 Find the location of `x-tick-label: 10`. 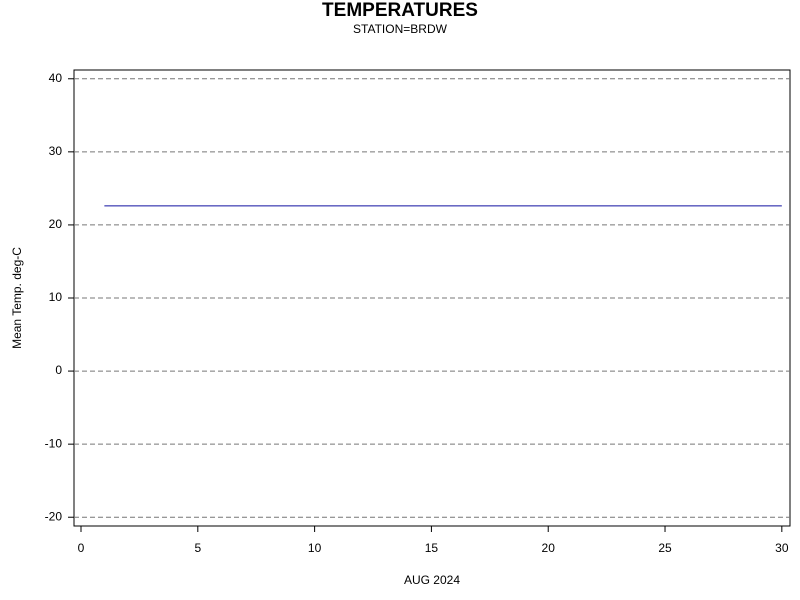

x-tick-label: 10 is located at coordinates (315, 548).